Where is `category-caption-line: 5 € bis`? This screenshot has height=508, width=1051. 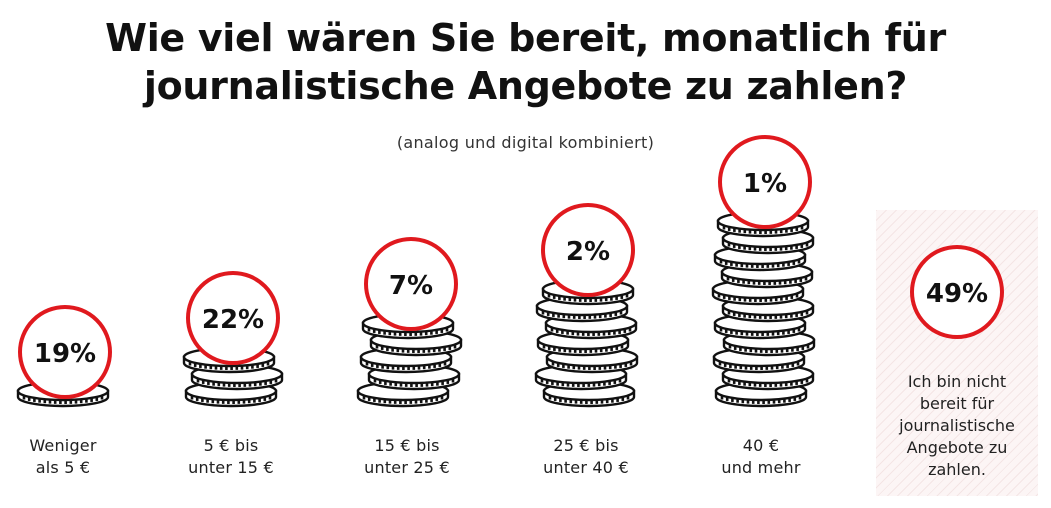 category-caption-line: 5 € bis is located at coordinates (231, 445).